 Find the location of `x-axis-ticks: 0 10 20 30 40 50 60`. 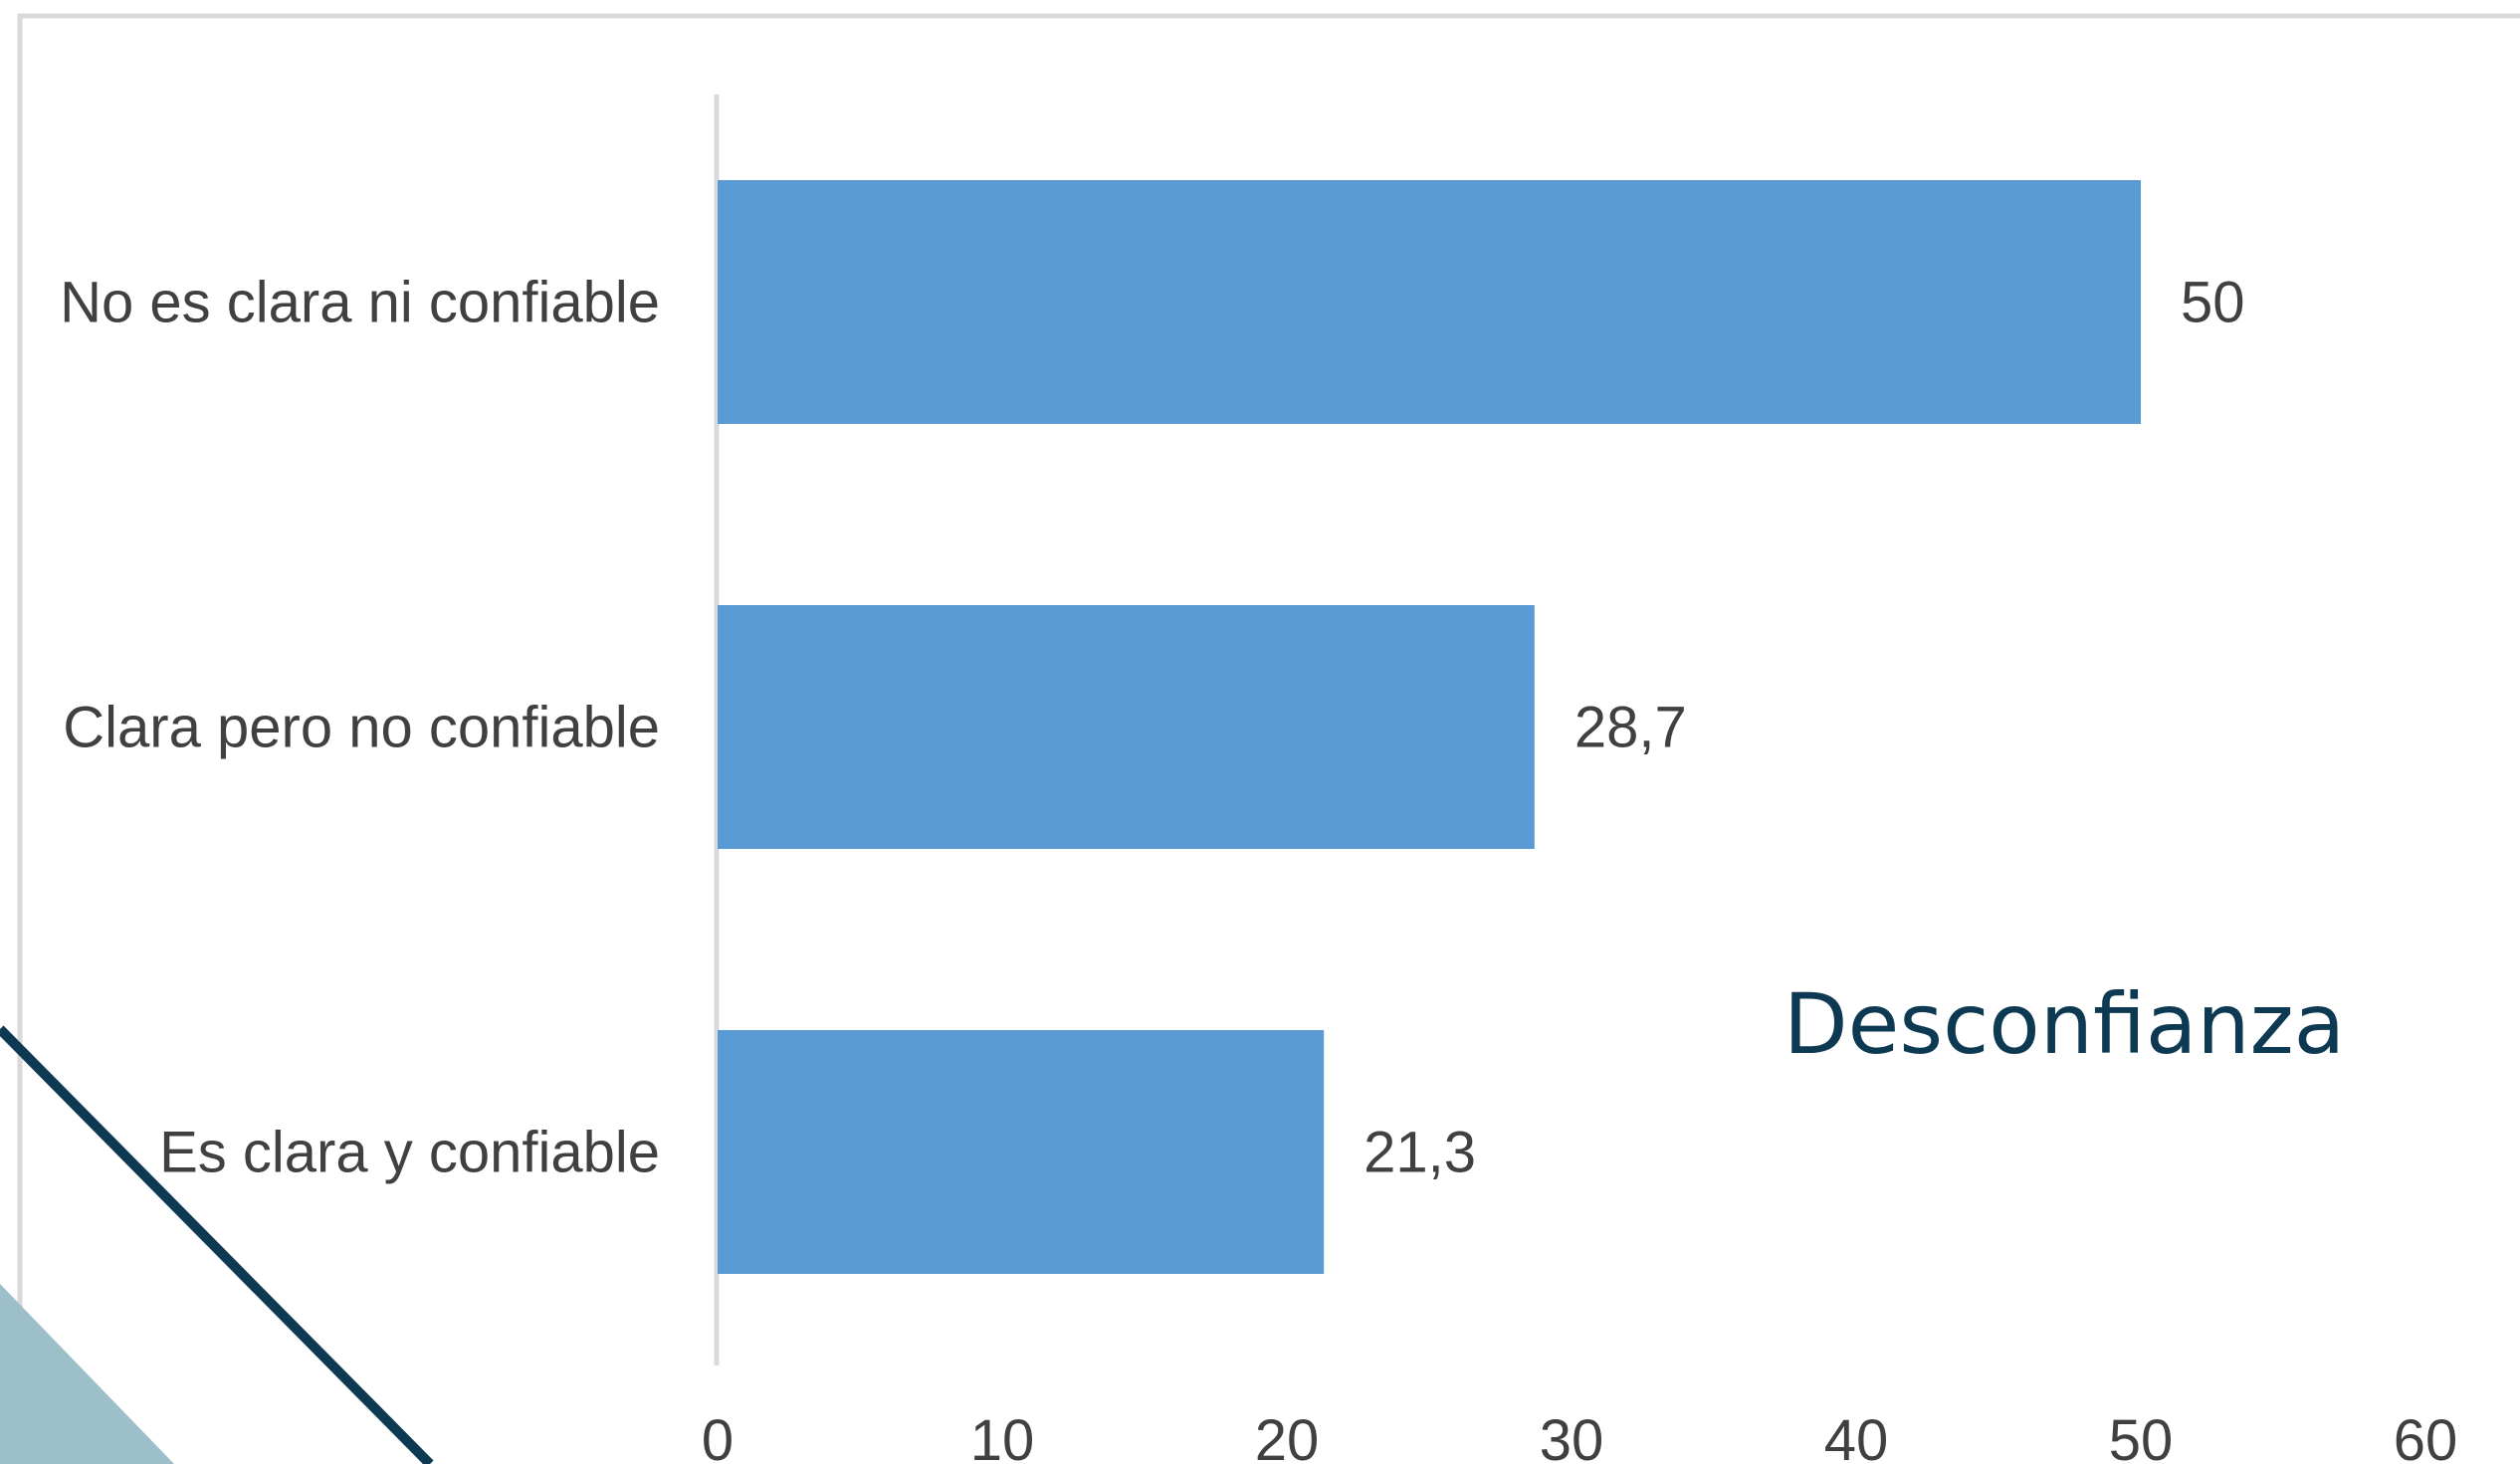

x-axis-ticks: 0 10 20 30 40 50 60 is located at coordinates (1579, 1436).